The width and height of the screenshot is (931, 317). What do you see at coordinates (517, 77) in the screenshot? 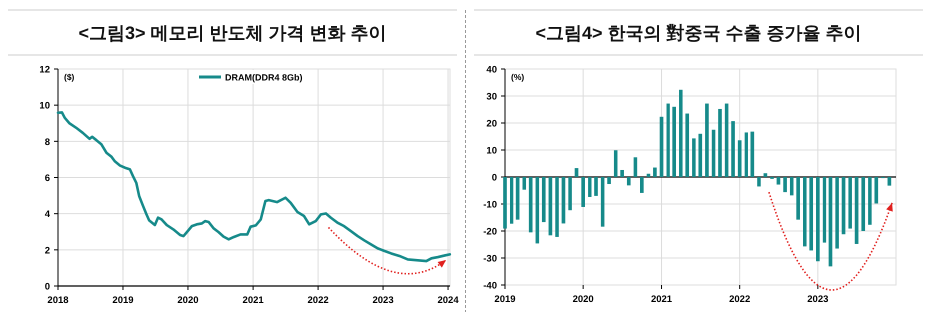
I see `y-axis-title: (%)` at bounding box center [517, 77].